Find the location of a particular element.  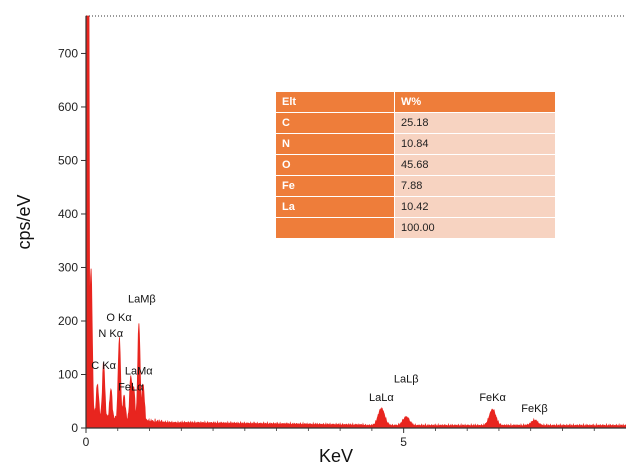

element-cell: N is located at coordinates (335, 144).